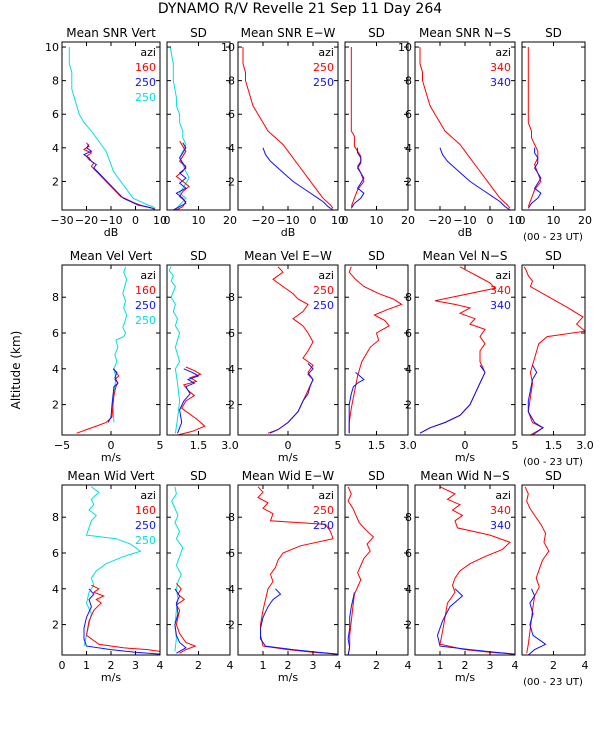  Describe the element at coordinates (465, 665) in the screenshot. I see `x-tick-label: 2` at that location.